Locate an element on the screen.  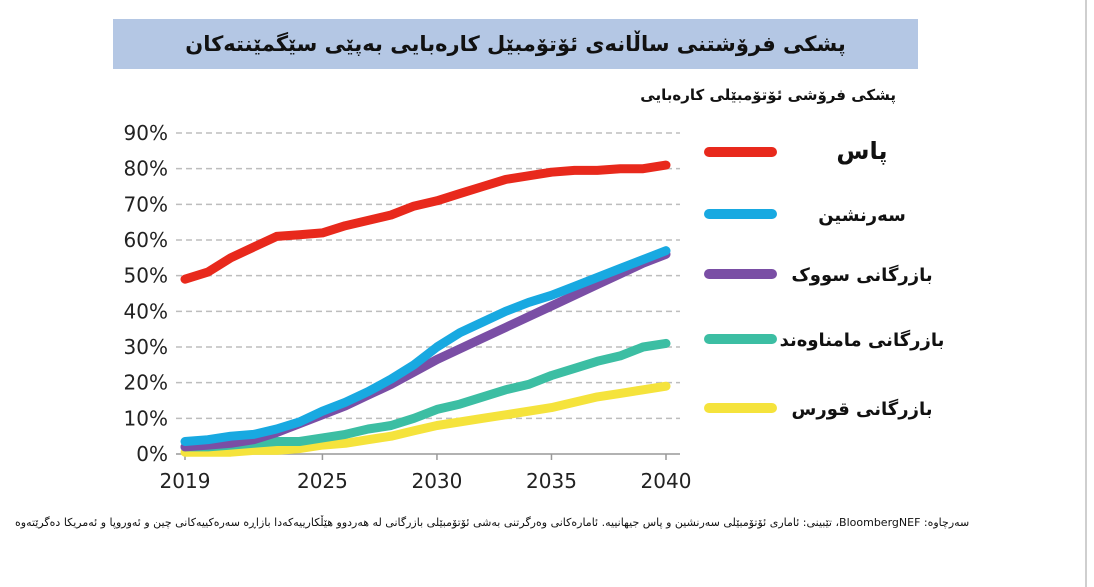
chart-subtitle: پشکی فرۆشی ئۆتۆمبێلی کارەبایی is located at coordinates (768, 95).